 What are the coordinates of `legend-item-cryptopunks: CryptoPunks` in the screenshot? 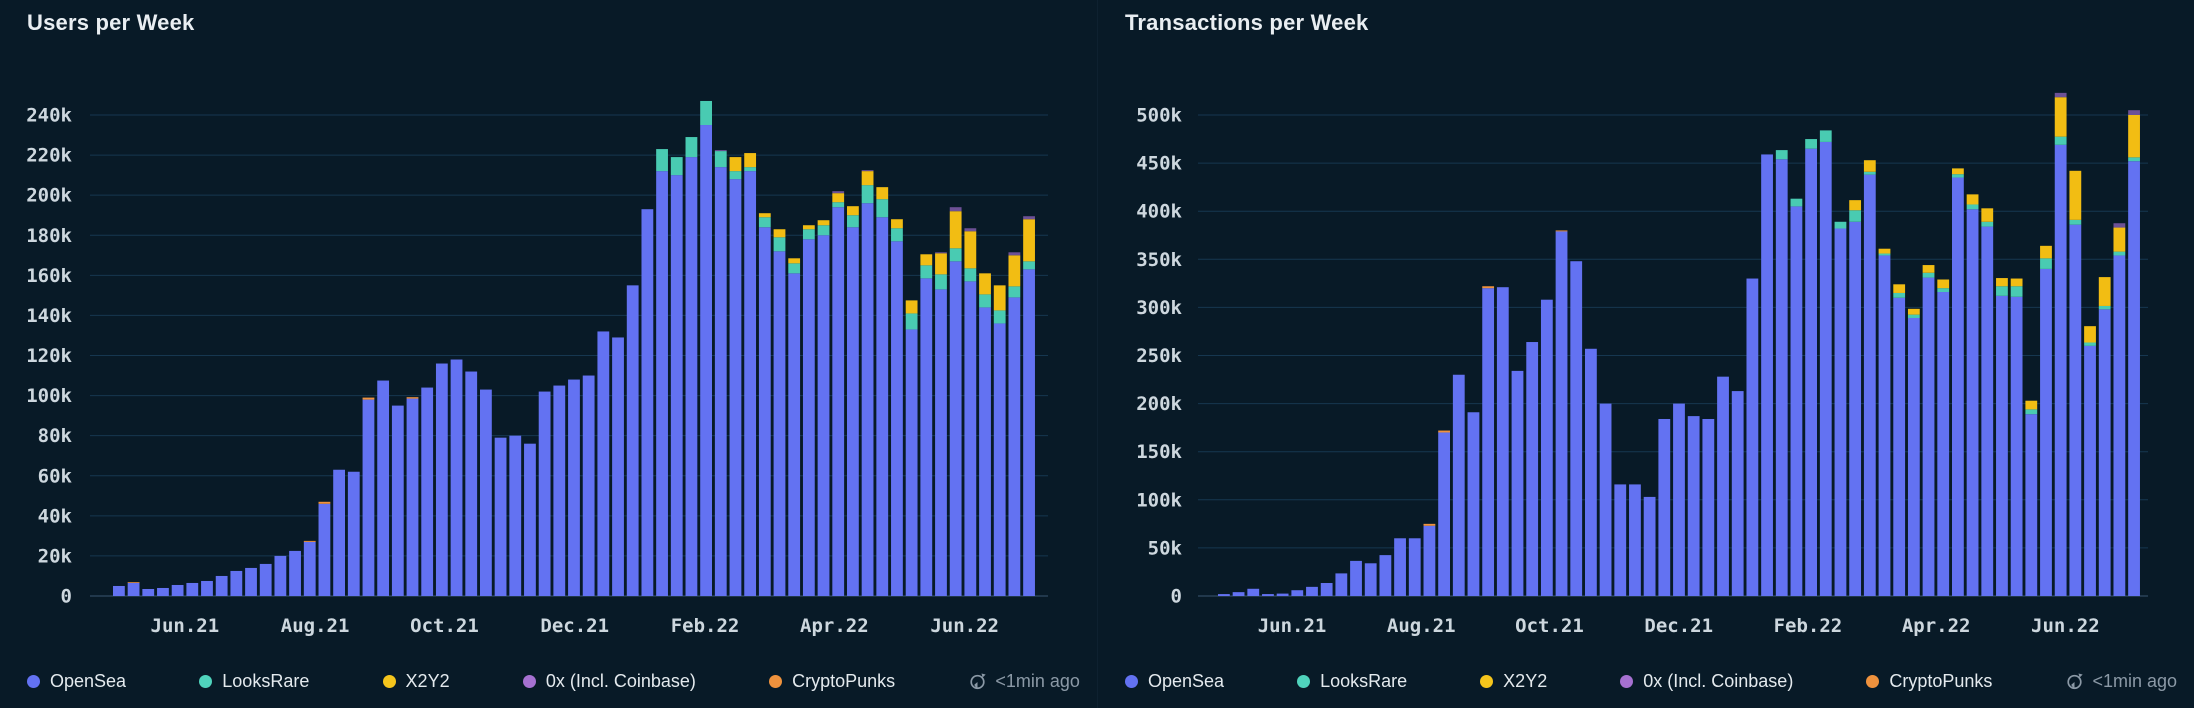 It's located at (1929, 681).